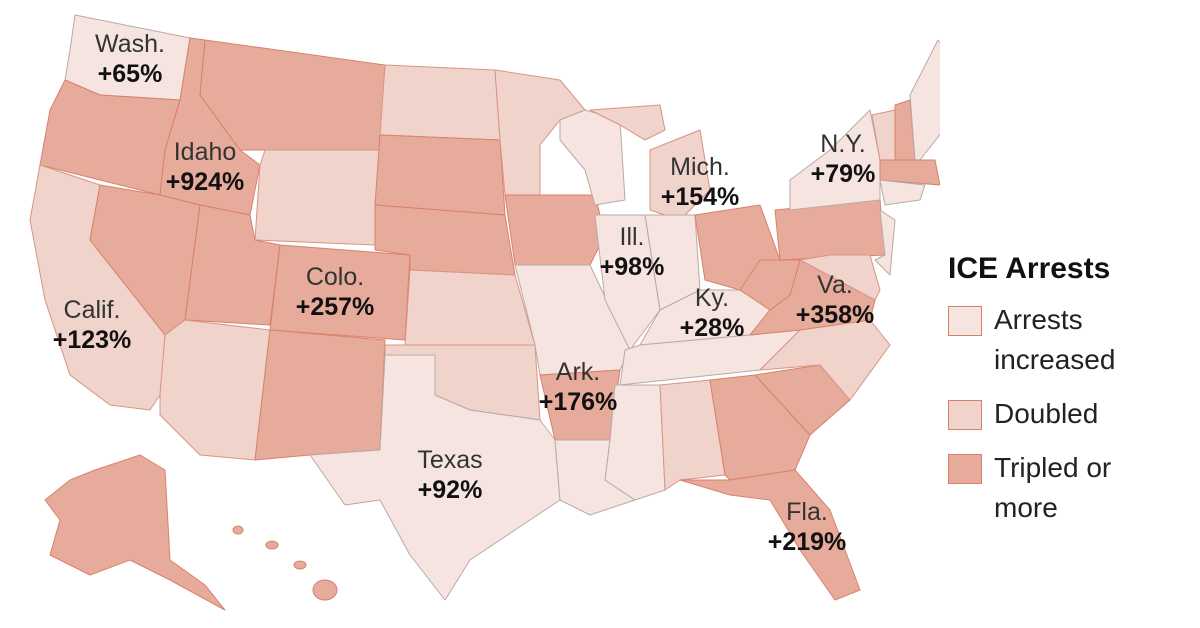 The height and width of the screenshot is (628, 1200). I want to click on legend-item: Arrests increased, so click(1068, 342).